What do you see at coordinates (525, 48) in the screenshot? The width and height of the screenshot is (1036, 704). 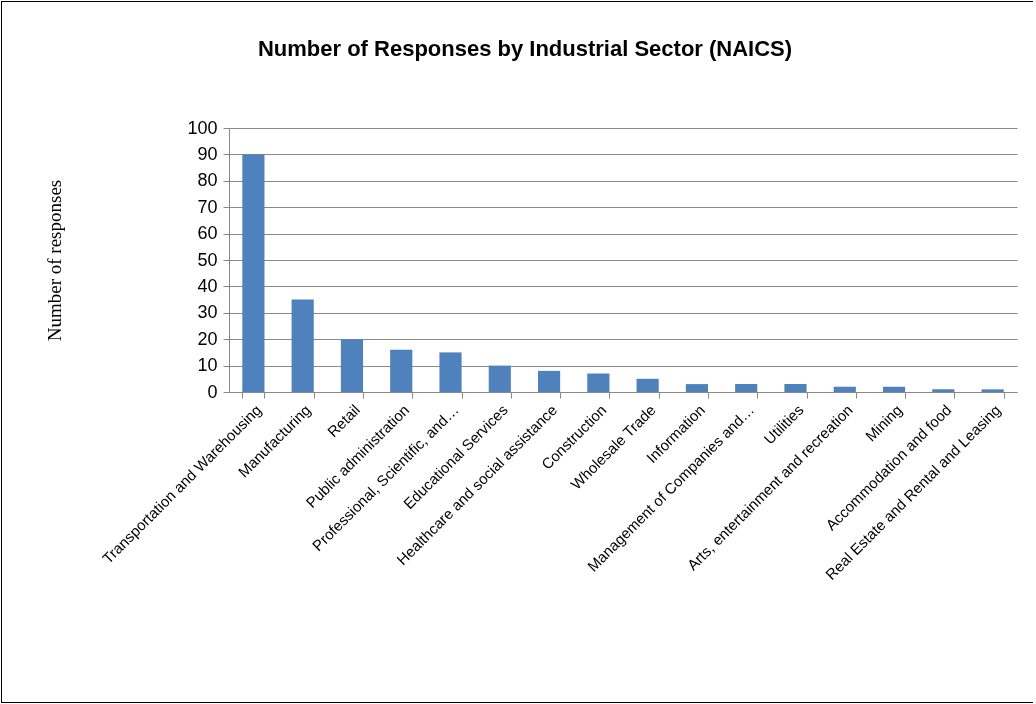 I see `chart-title: Number of Responses by Industrial Sector (NAICS)` at bounding box center [525, 48].